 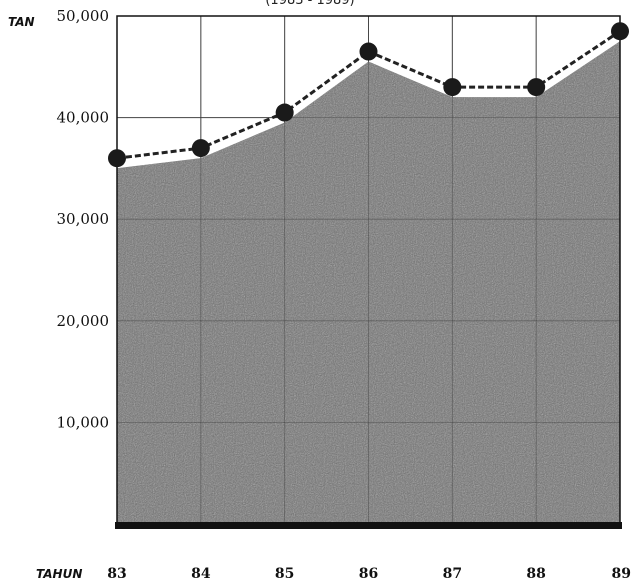 What do you see at coordinates (116, 573) in the screenshot?
I see `x-tick-label: 83` at bounding box center [116, 573].